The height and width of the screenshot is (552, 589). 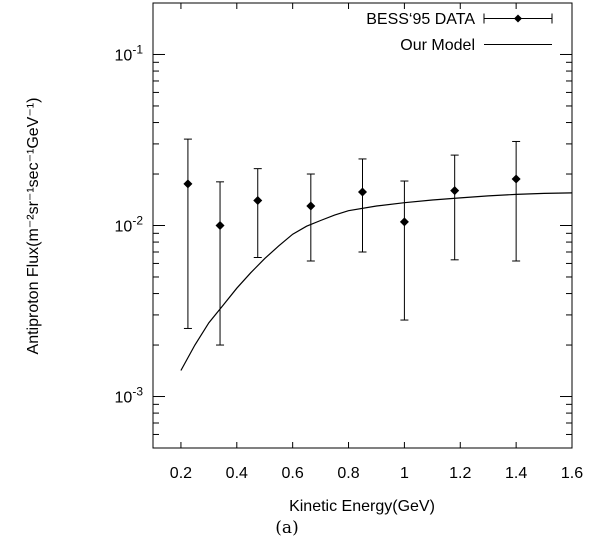 I want to click on y-tick-label: 10⁻², so click(x=129, y=225).